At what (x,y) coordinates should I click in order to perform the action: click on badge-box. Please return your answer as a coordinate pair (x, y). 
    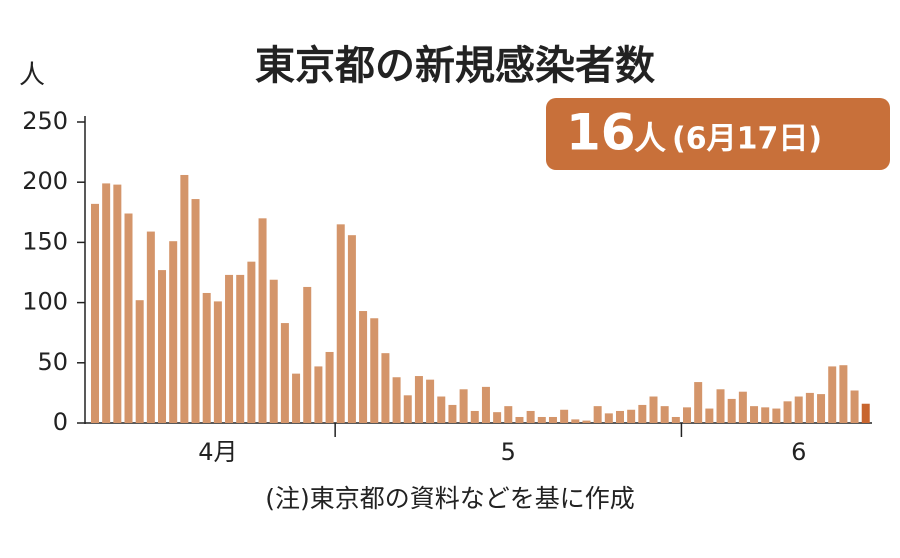
    Looking at the image, I should click on (718, 134).